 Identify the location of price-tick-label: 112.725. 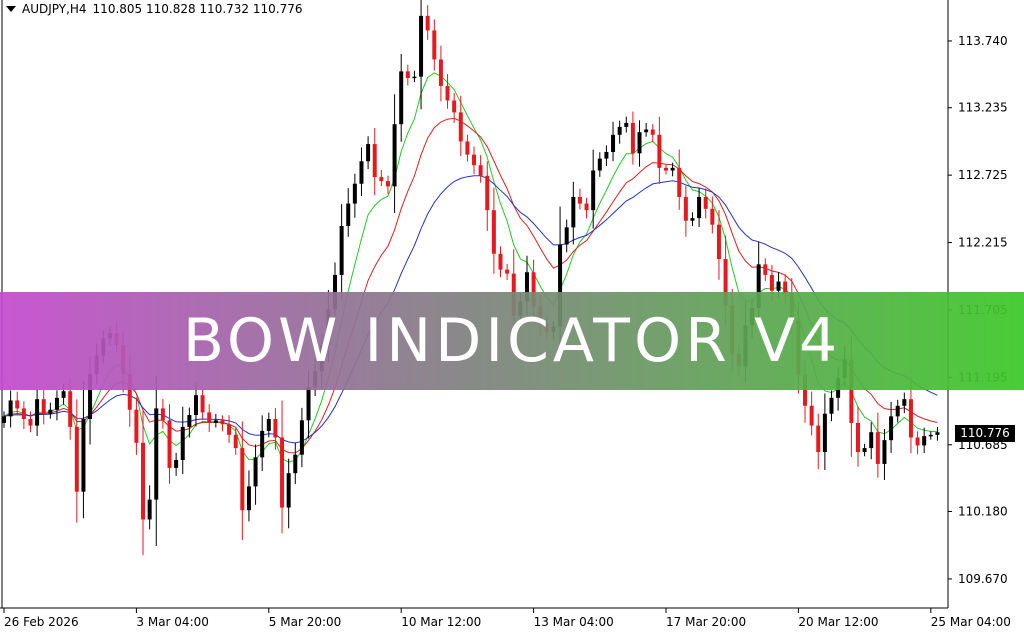
(983, 175).